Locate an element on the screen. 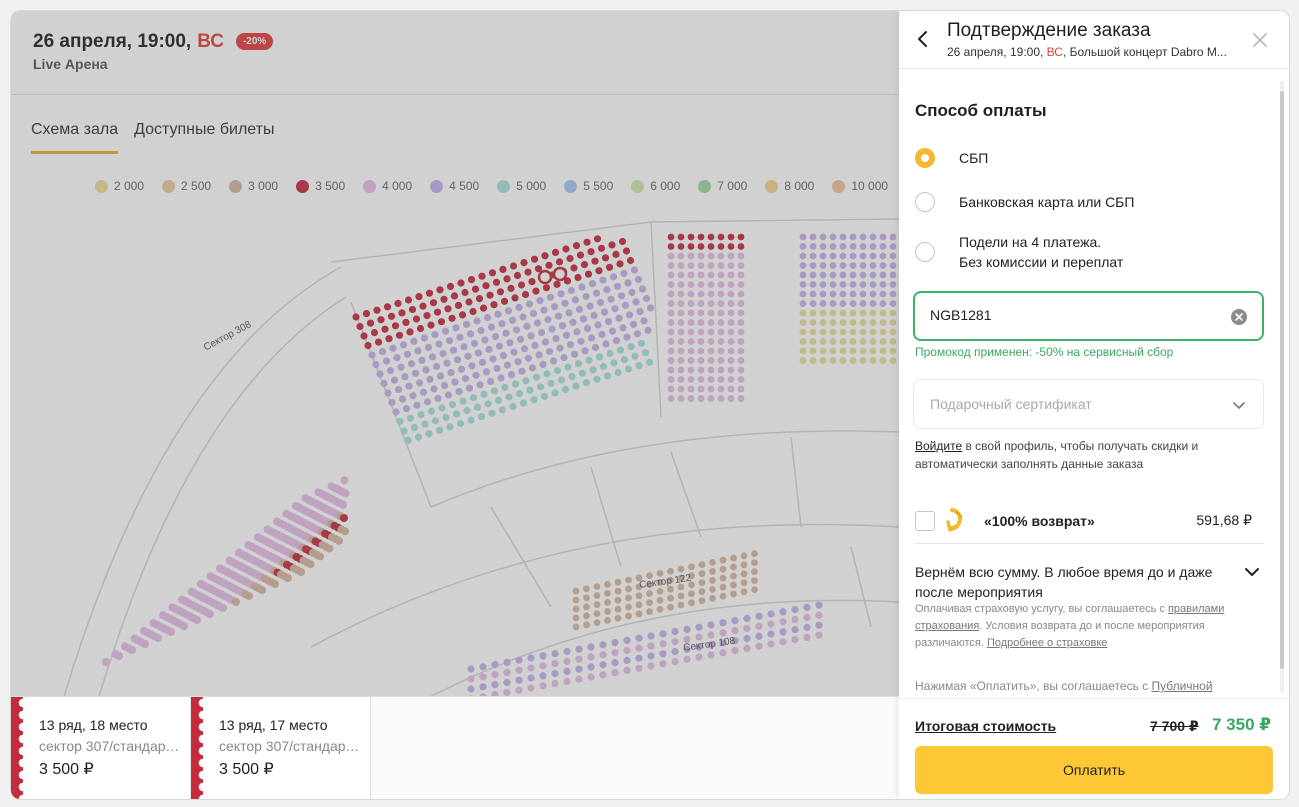 This screenshot has height=807, width=1299. clear-input-icon is located at coordinates (1239, 317).